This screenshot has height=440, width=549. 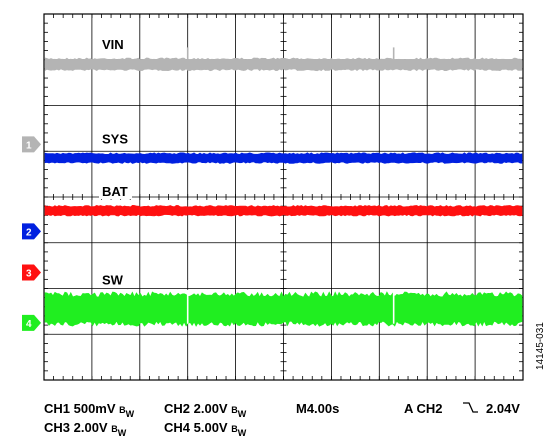 I want to click on channel-labels: VIN SYS BAT SW, so click(x=115, y=162).